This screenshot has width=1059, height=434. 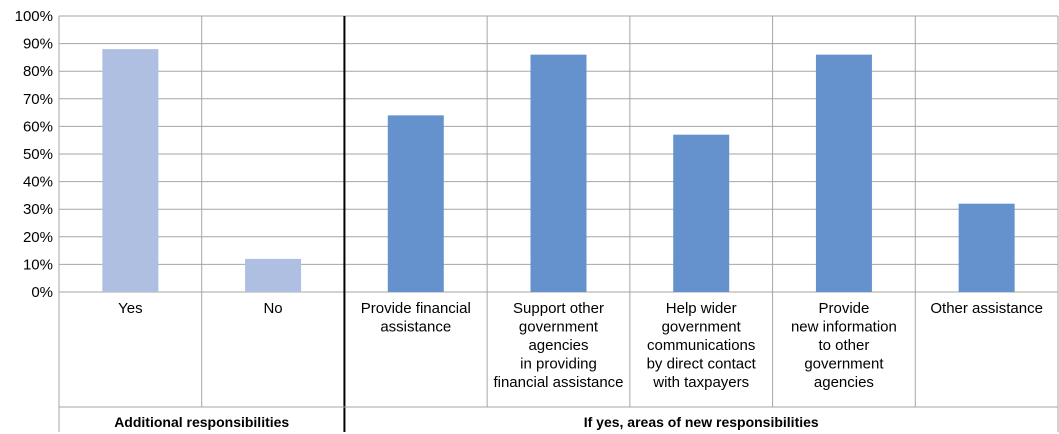 What do you see at coordinates (558, 364) in the screenshot?
I see `category-label: in providing` at bounding box center [558, 364].